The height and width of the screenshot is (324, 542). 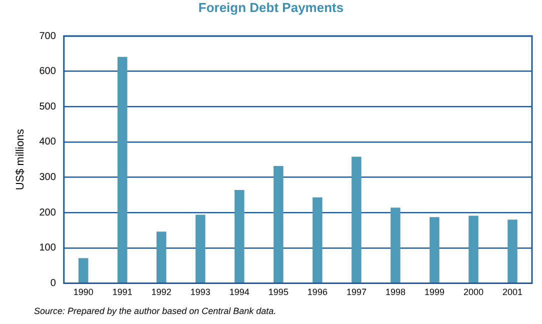 What do you see at coordinates (278, 292) in the screenshot?
I see `x-tick-label: 1995` at bounding box center [278, 292].